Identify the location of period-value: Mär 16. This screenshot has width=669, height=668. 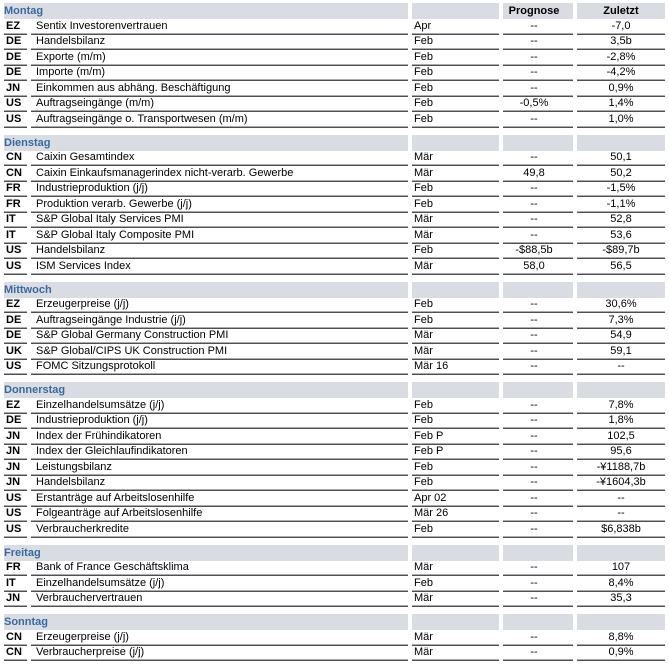
(455, 368).